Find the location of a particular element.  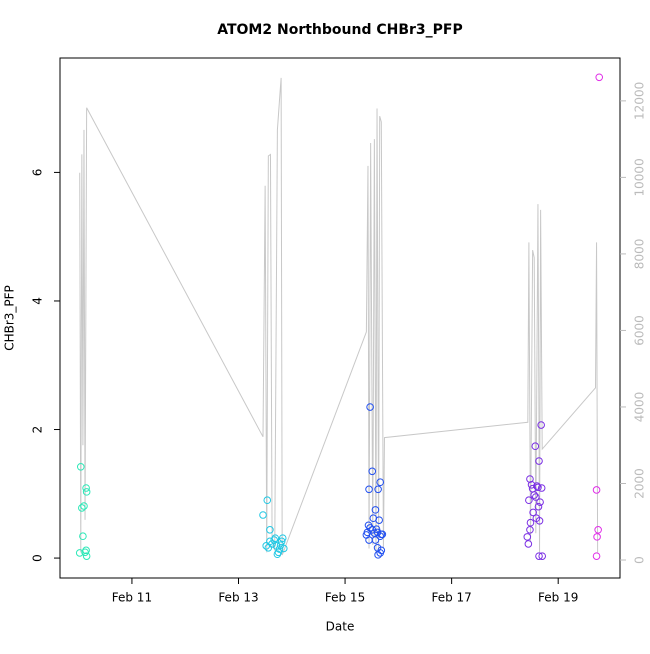

y-axis-label: CHBr3_PFP is located at coordinates (10, 318).